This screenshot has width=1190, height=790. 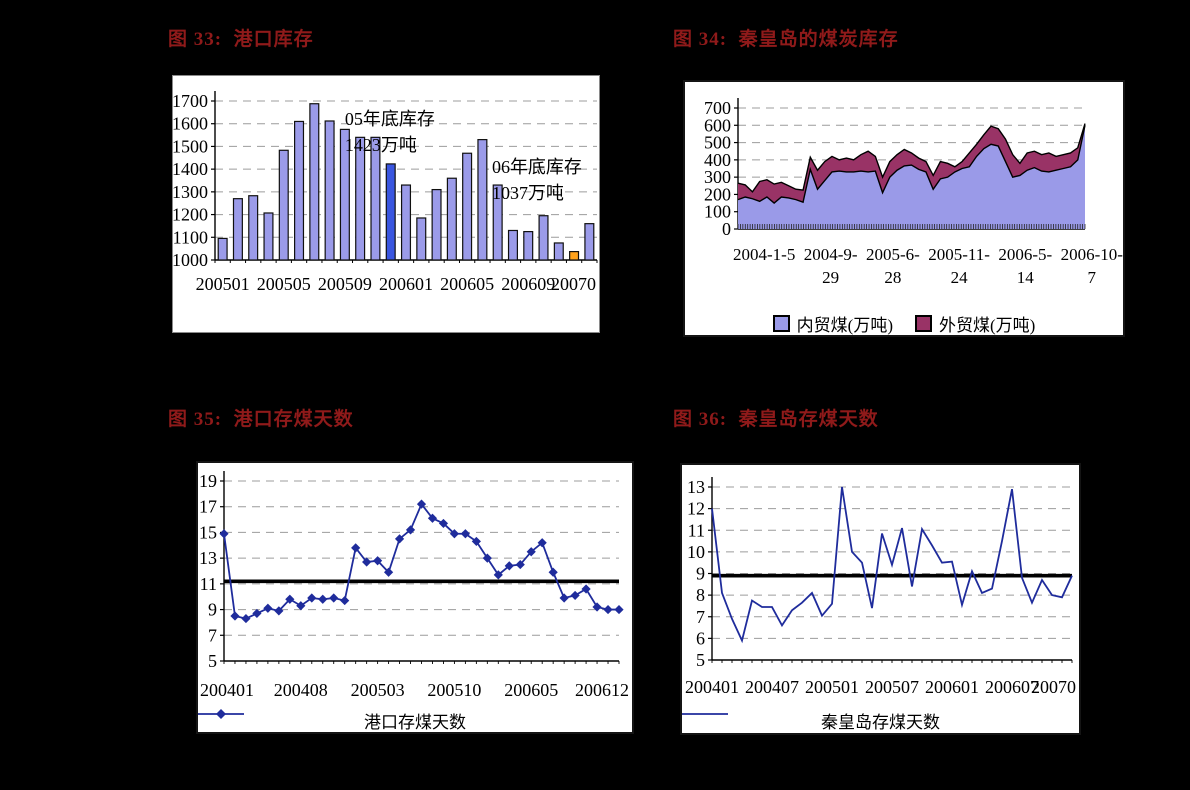 I want to click on annotation-text: 1423万吨, so click(x=381, y=145).